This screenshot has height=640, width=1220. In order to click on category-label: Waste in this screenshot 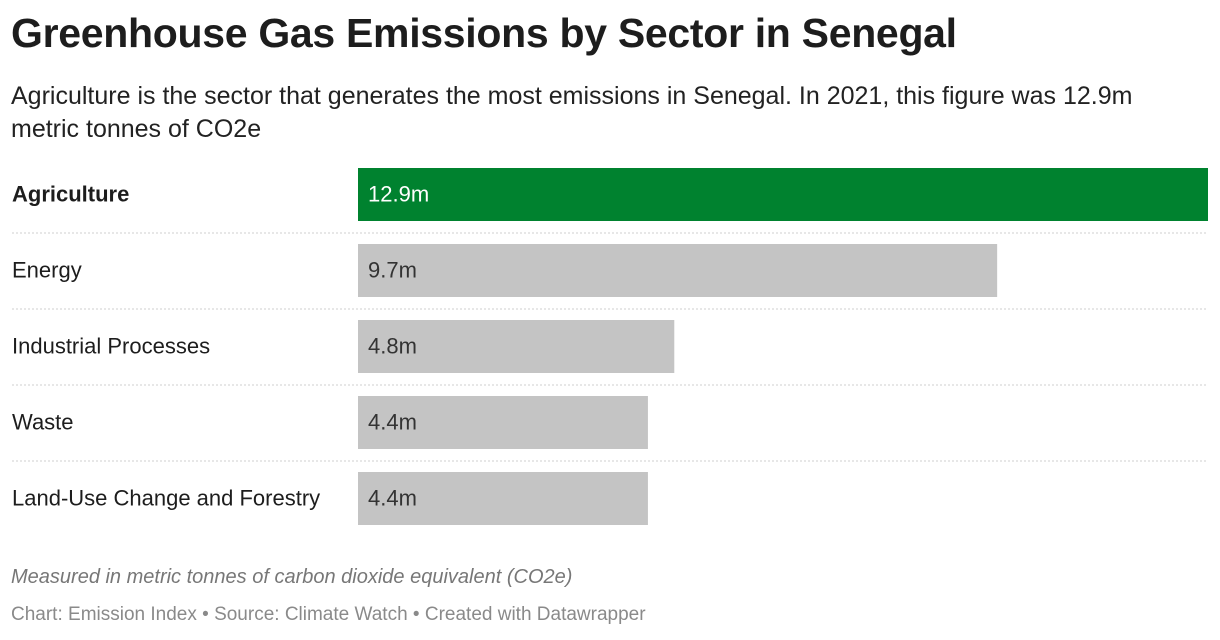, I will do `click(43, 421)`.